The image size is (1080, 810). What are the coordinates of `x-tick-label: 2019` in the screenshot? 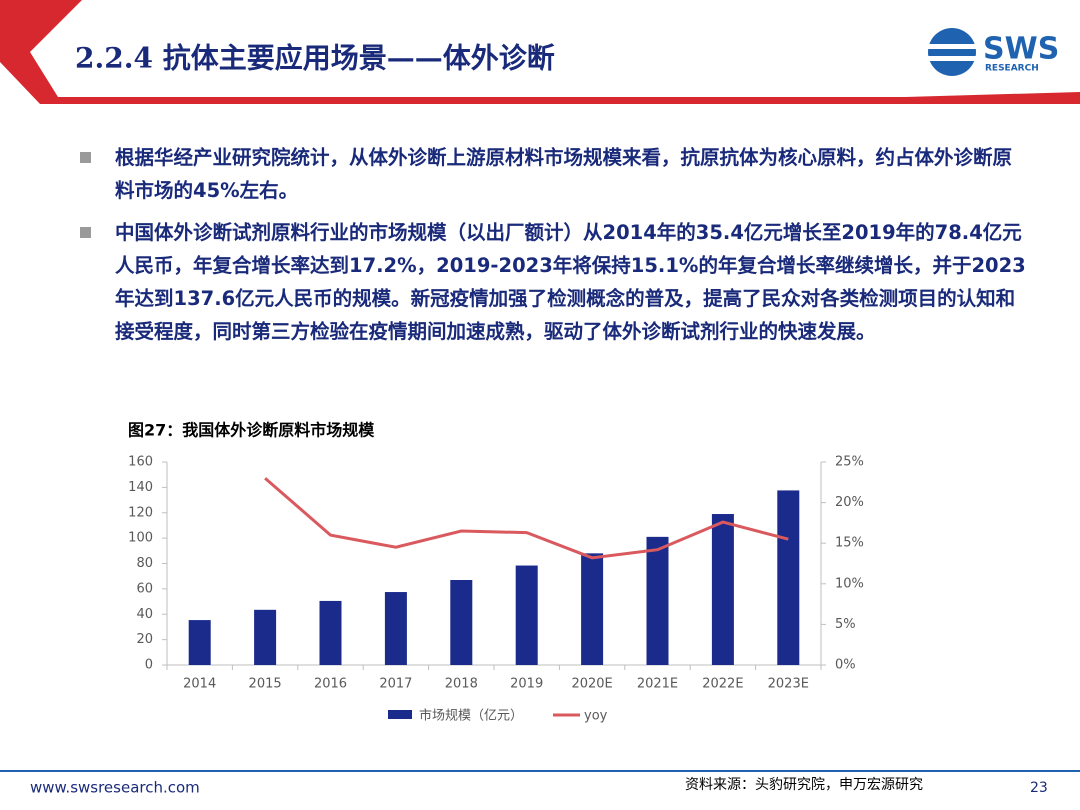 It's located at (526, 684).